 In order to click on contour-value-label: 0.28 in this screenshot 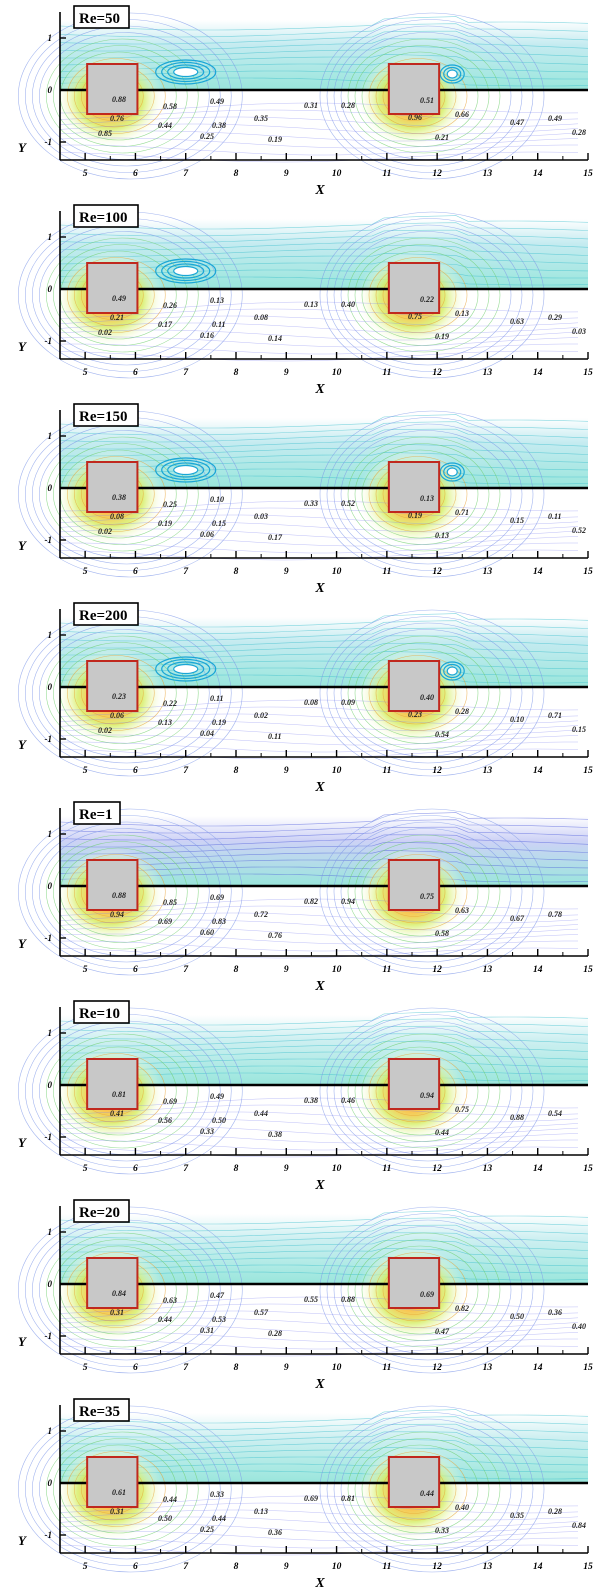, I will do `click(462, 711)`.